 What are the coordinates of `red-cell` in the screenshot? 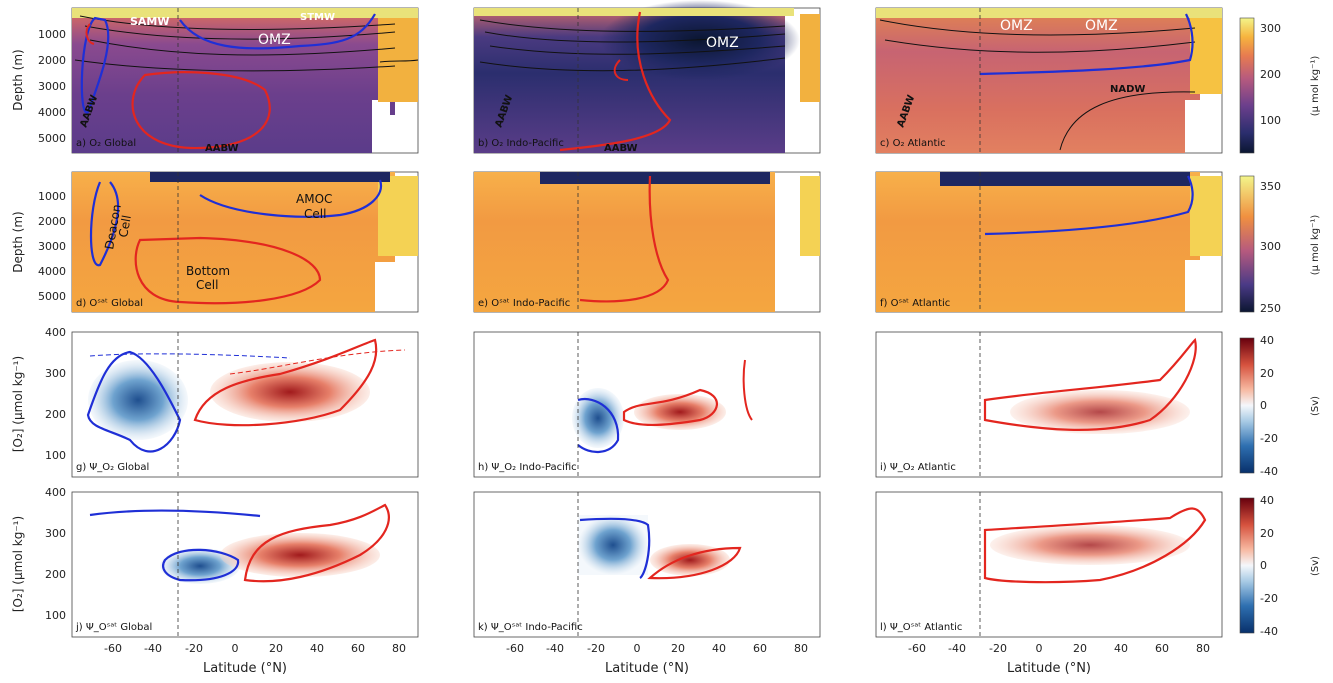 It's located at (290, 392).